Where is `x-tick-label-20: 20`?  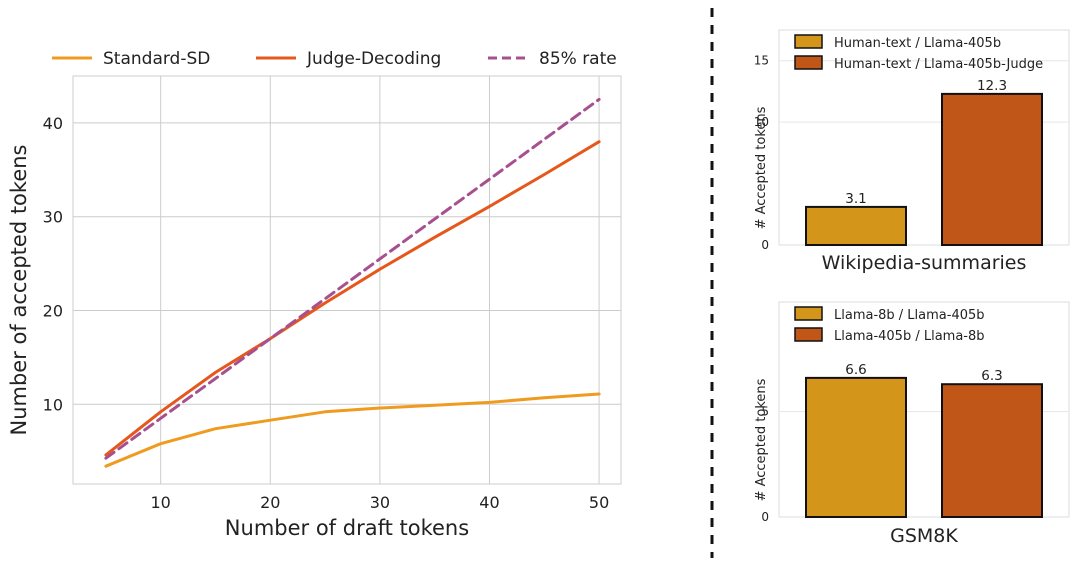
x-tick-label-20: 20 is located at coordinates (270, 502).